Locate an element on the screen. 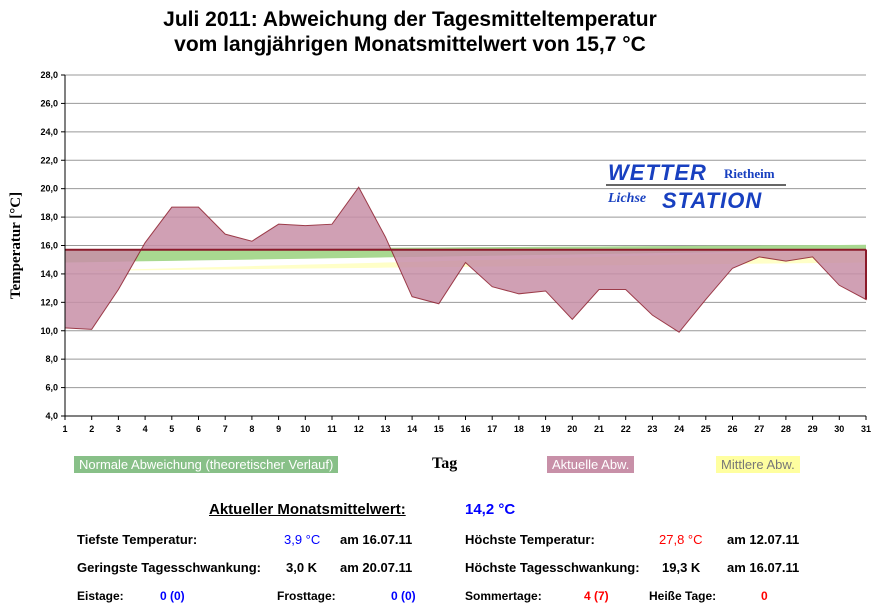  max-date: am 12.07.11 is located at coordinates (763, 539).